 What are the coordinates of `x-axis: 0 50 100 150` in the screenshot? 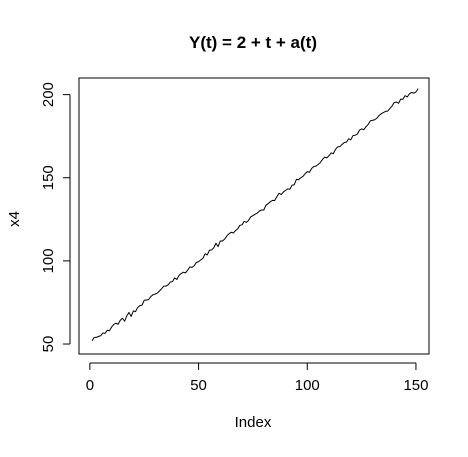 It's located at (257, 378).